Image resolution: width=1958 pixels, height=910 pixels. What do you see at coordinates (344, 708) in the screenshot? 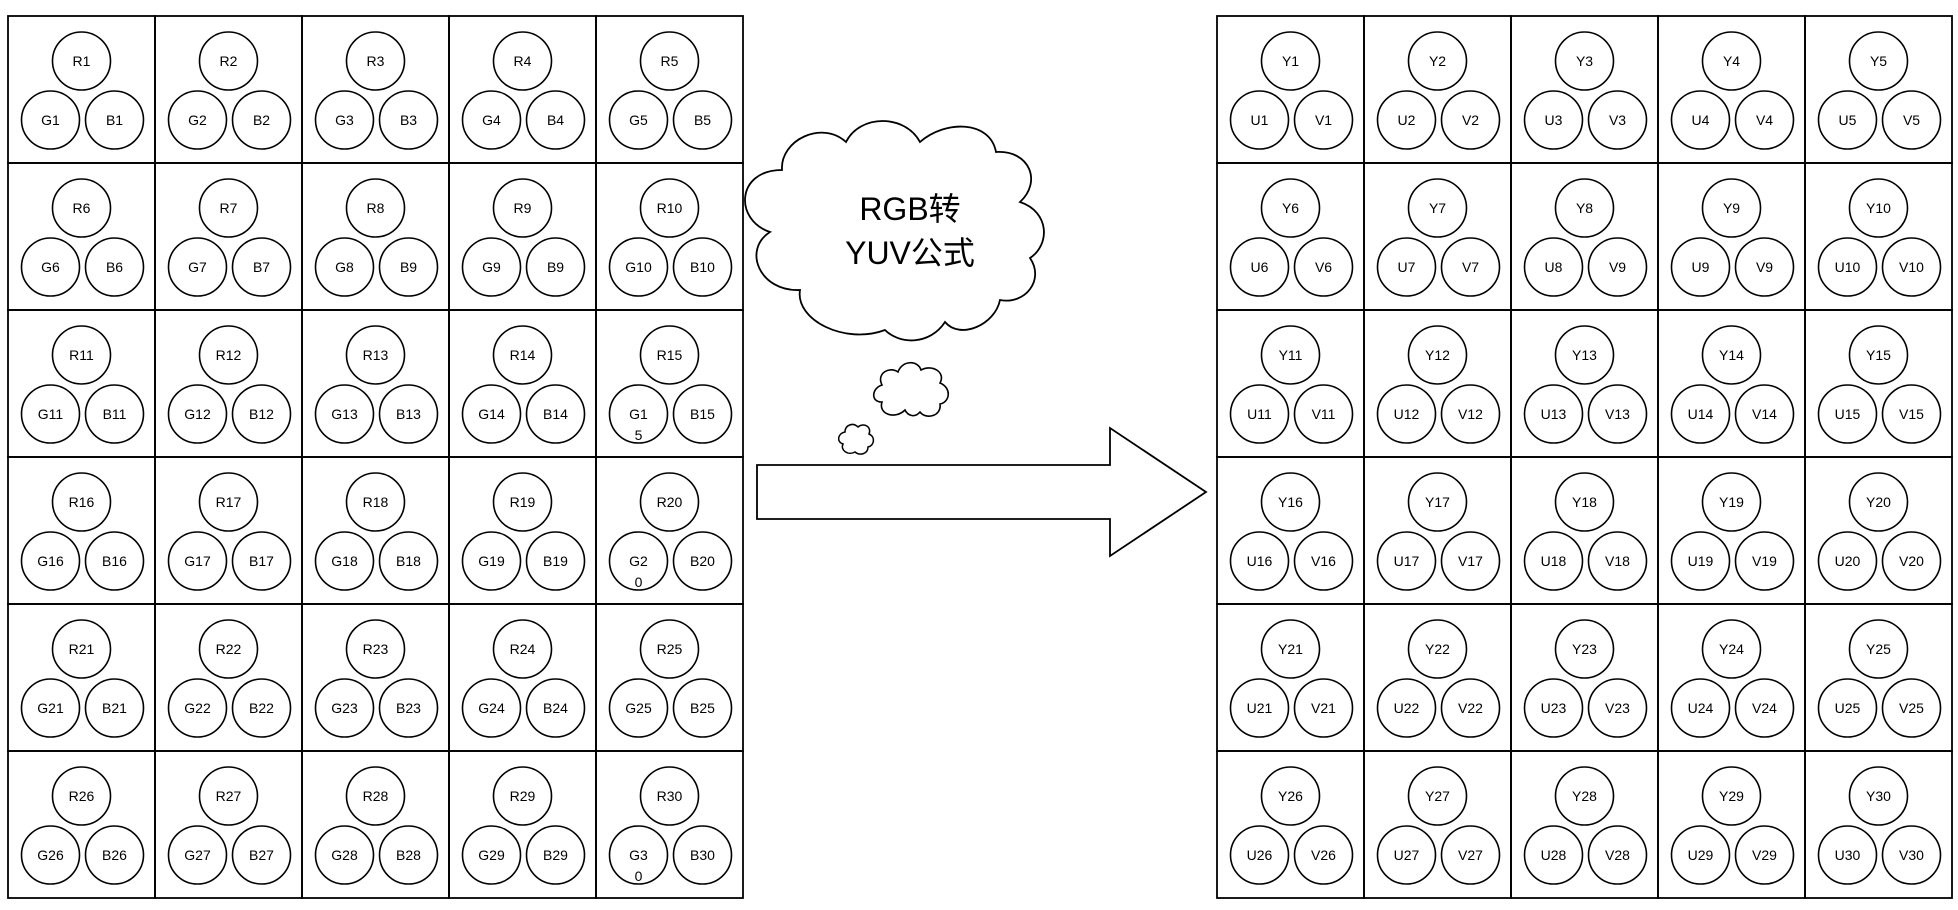
I see `rgb-left-label: G23` at bounding box center [344, 708].